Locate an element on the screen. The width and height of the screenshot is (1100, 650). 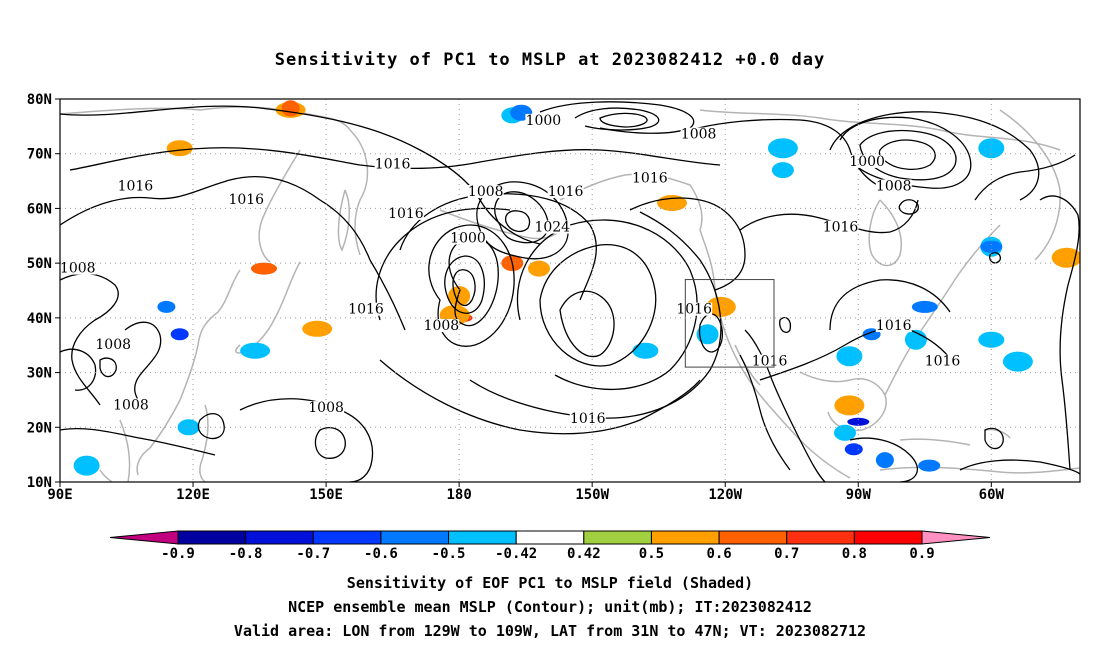
coastline-kurils-japan is located at coordinates (268, 307).